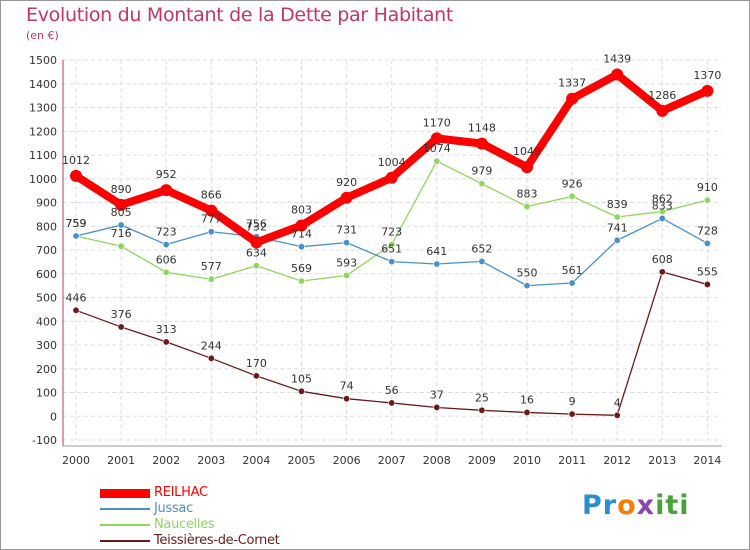 The height and width of the screenshot is (550, 750). I want to click on data-label-naucelles: 910, so click(707, 187).